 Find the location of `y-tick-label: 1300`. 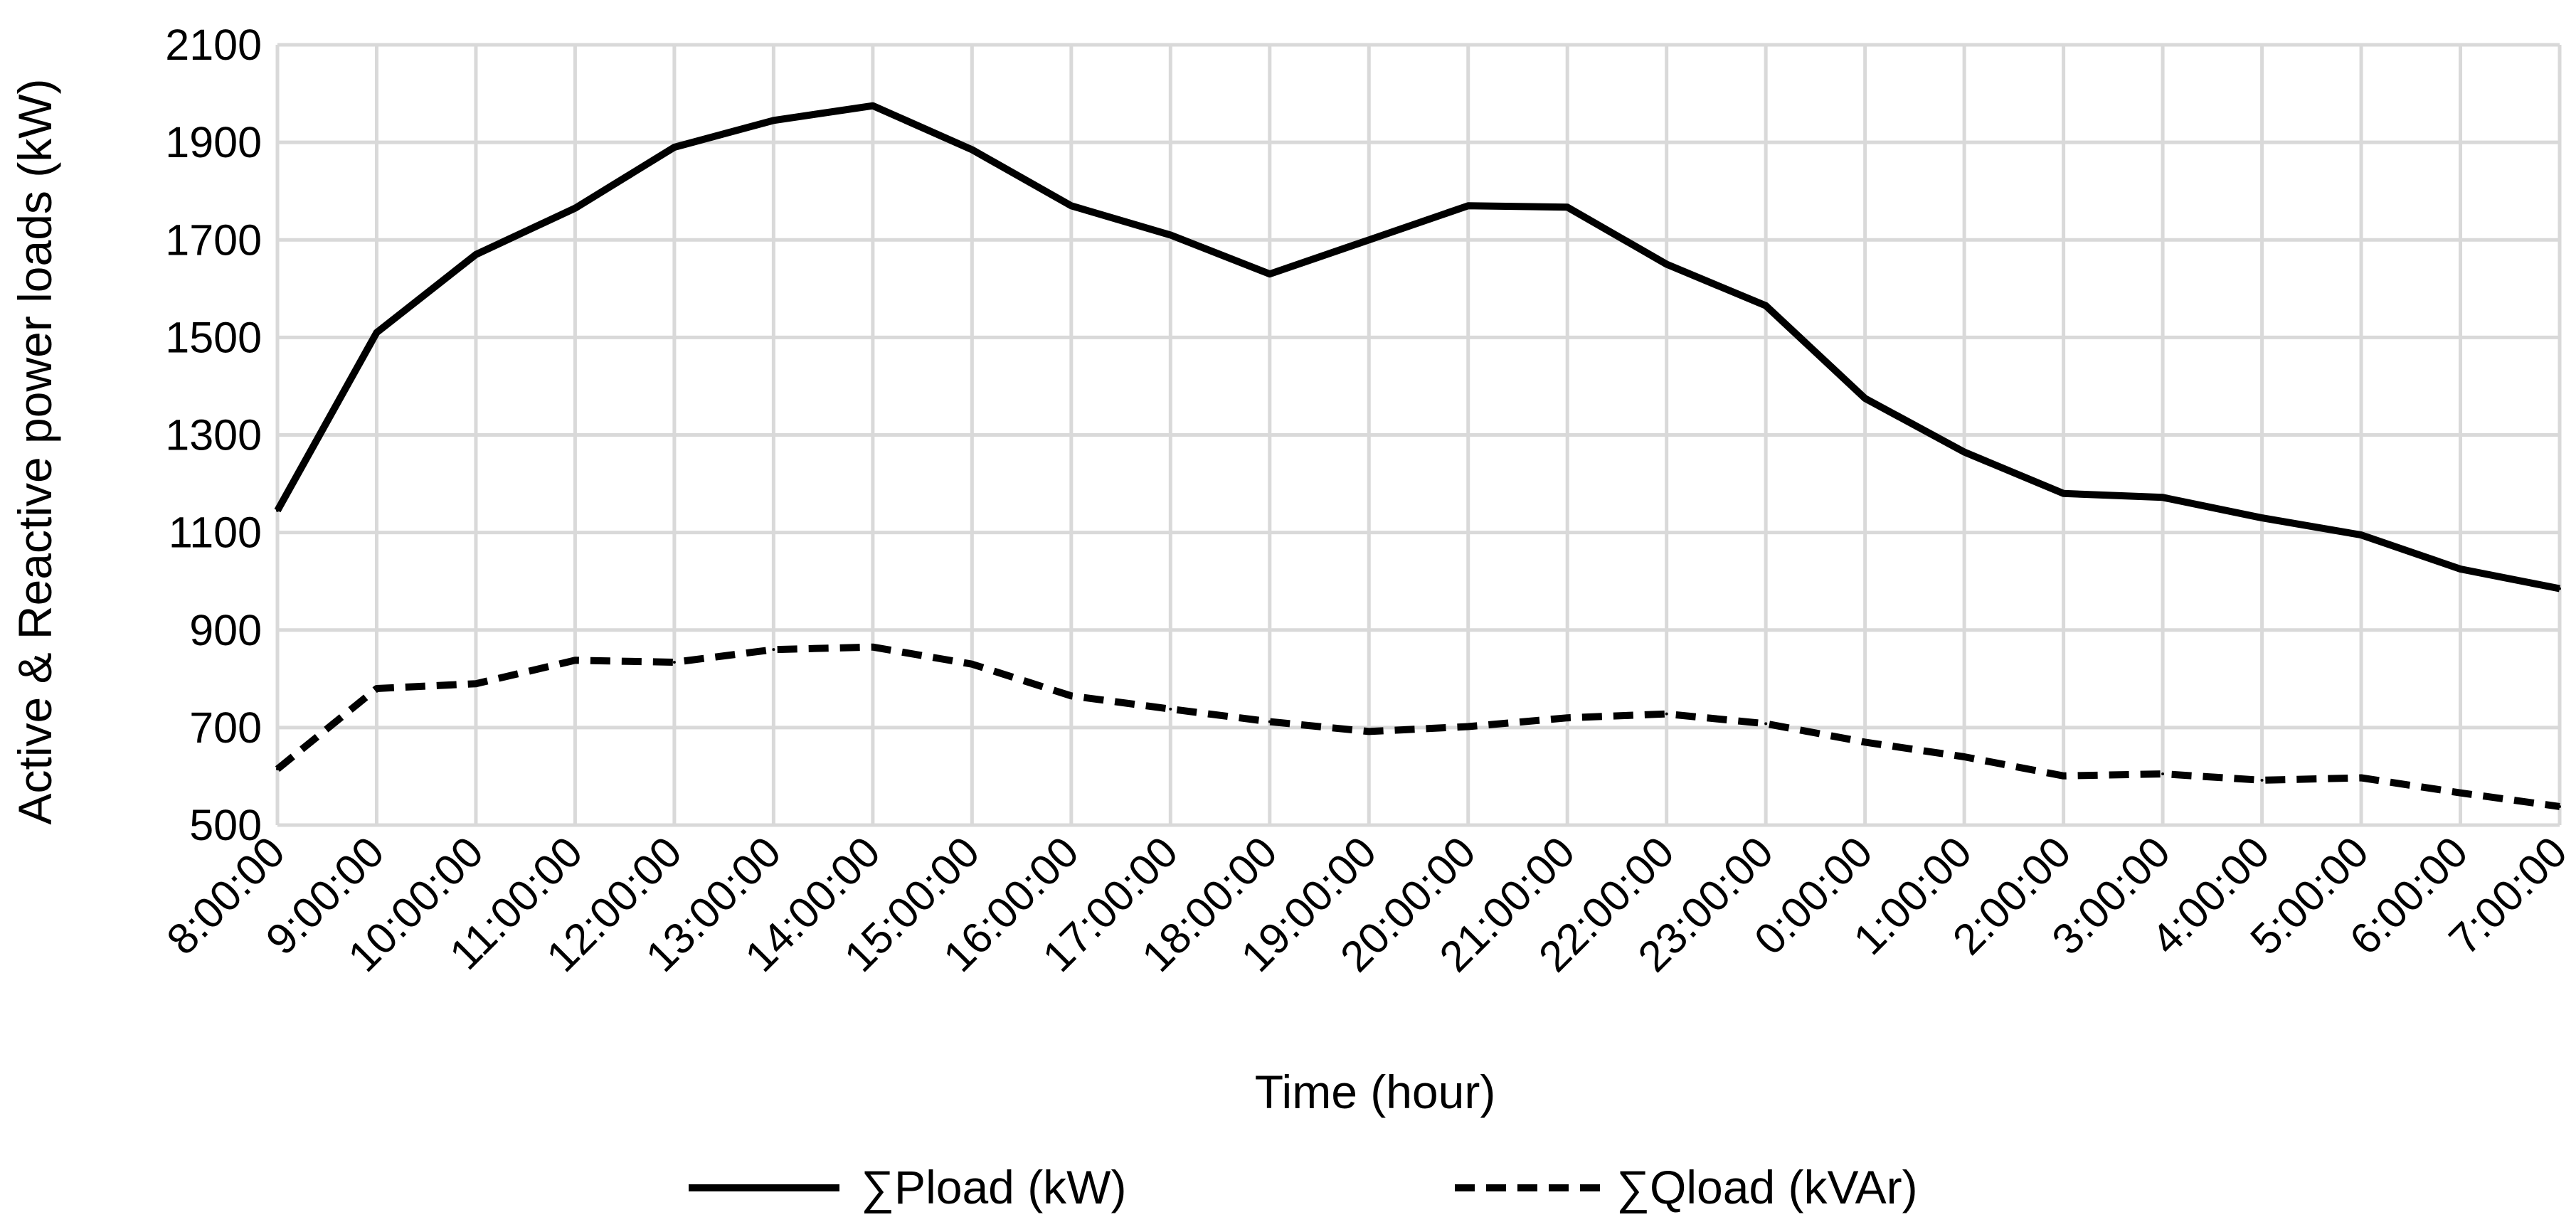

y-tick-label: 1300 is located at coordinates (214, 435).